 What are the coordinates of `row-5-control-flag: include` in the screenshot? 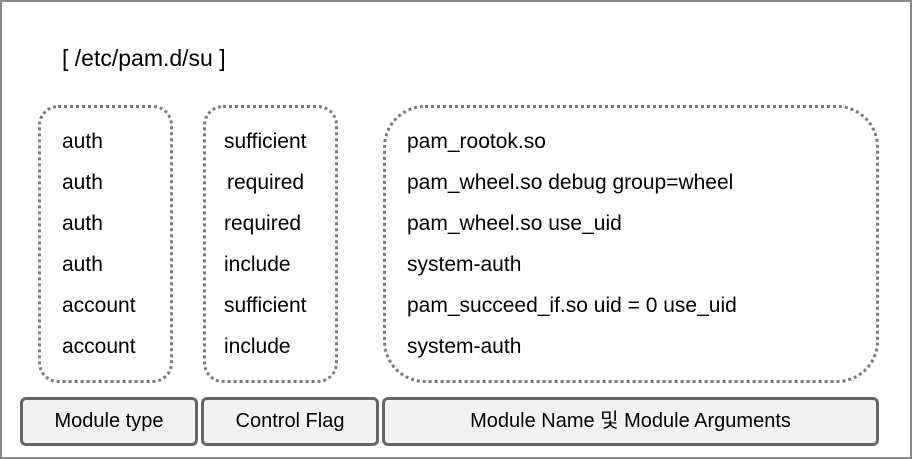 It's located at (257, 346).